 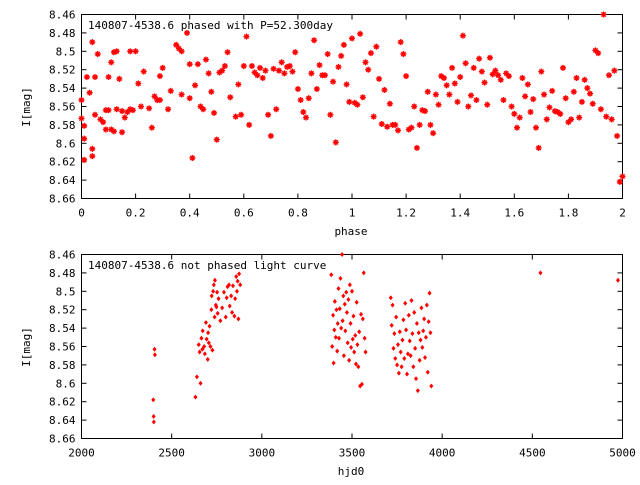 What do you see at coordinates (352, 453) in the screenshot?
I see `unphased-x-tick-label: 3500` at bounding box center [352, 453].